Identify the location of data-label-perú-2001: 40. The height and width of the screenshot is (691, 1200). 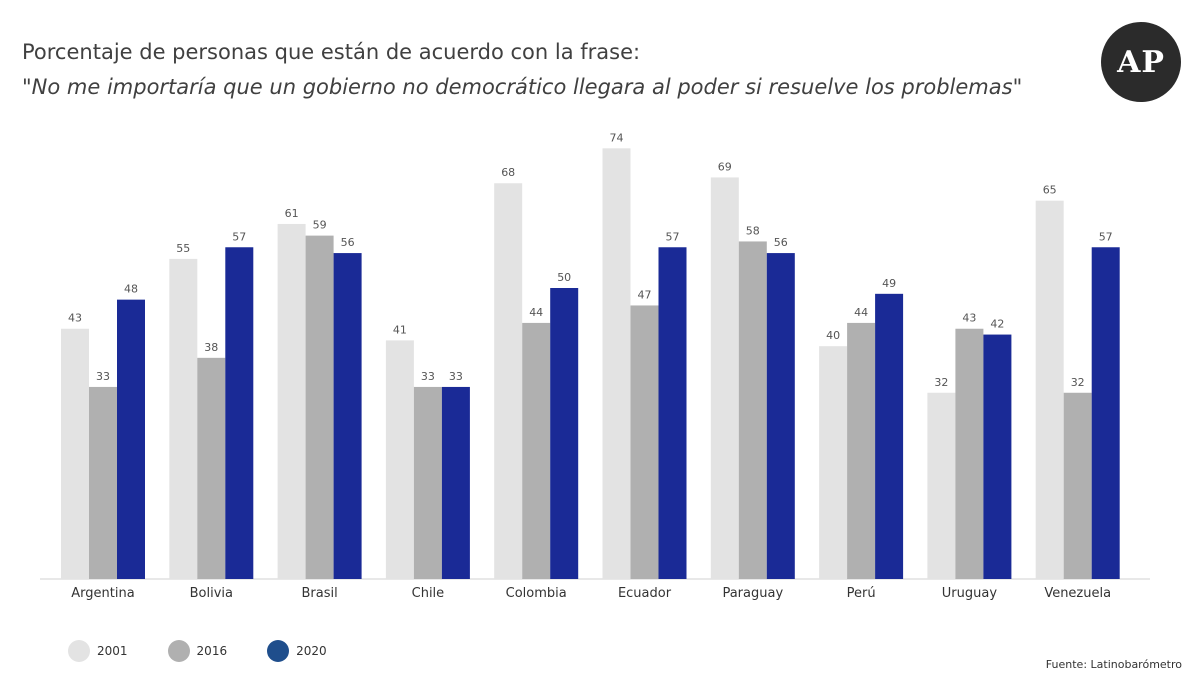
(833, 335).